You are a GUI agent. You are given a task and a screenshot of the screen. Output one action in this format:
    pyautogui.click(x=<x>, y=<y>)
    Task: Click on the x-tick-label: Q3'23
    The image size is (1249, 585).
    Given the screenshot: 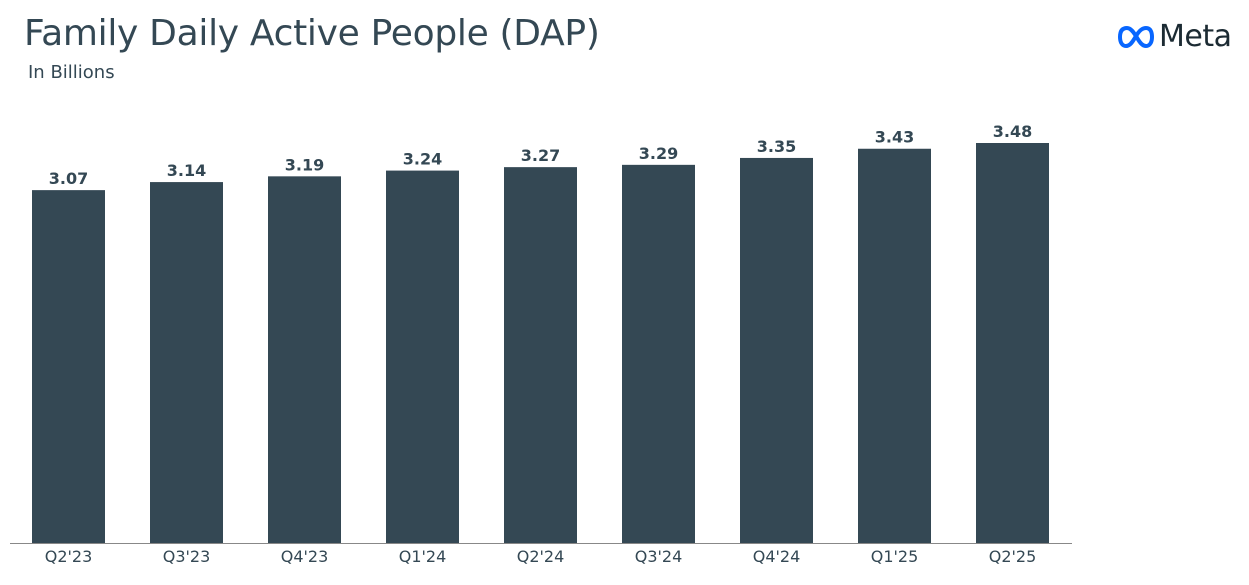 What is the action you would take?
    pyautogui.click(x=187, y=556)
    